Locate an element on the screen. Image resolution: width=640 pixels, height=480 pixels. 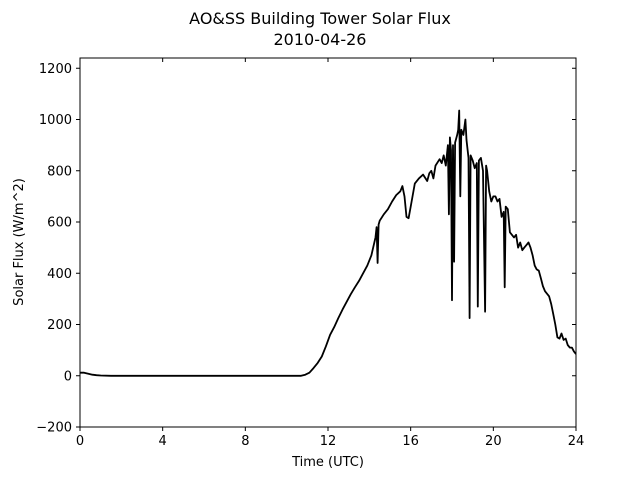
y-tick-label: 1200 is located at coordinates (55, 69).